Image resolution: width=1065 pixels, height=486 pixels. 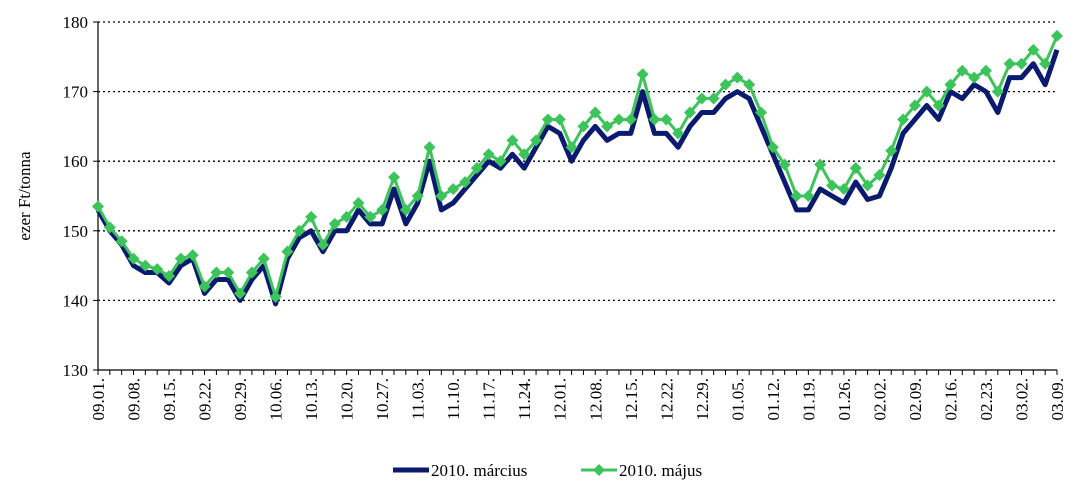 I want to click on x-tick-label: 09.22., so click(x=205, y=399).